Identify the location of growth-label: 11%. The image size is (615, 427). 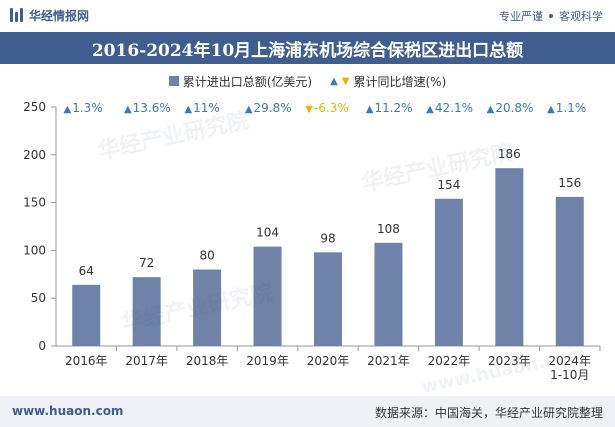
(206, 108).